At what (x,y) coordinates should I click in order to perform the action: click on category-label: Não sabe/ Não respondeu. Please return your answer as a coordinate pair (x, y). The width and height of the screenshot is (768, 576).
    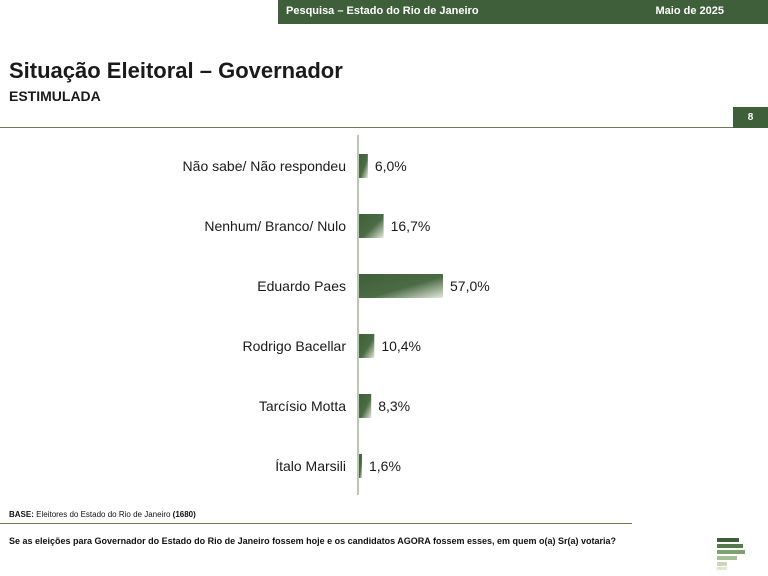
    Looking at the image, I should click on (264, 166).